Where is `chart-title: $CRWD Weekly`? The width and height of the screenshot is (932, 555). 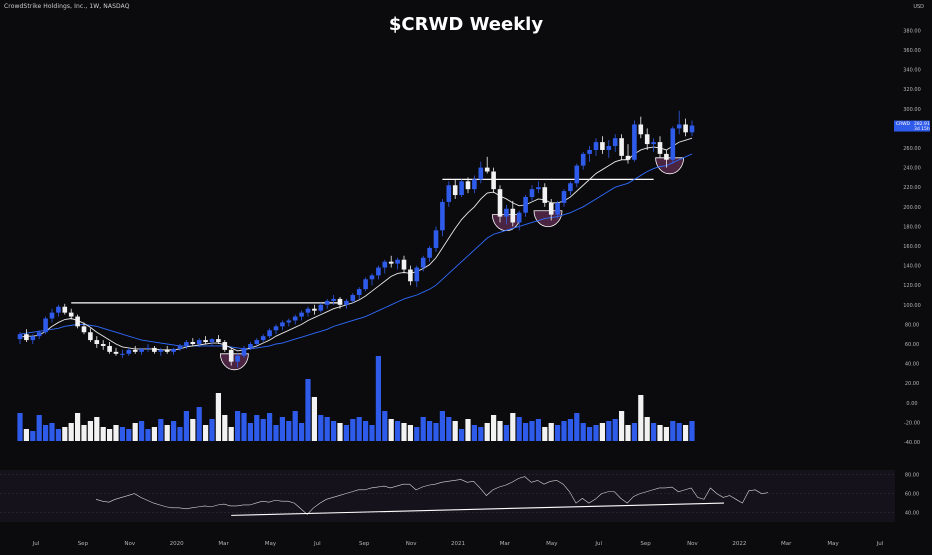 chart-title: $CRWD Weekly is located at coordinates (466, 24).